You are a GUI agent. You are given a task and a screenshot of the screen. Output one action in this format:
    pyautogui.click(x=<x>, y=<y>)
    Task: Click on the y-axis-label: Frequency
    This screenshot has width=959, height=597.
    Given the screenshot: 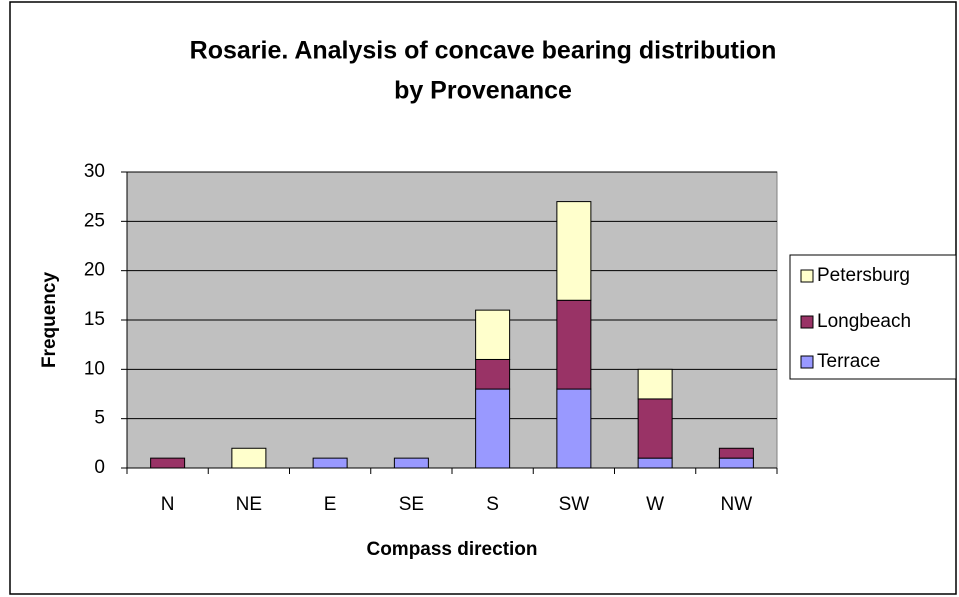 What is the action you would take?
    pyautogui.click(x=49, y=320)
    